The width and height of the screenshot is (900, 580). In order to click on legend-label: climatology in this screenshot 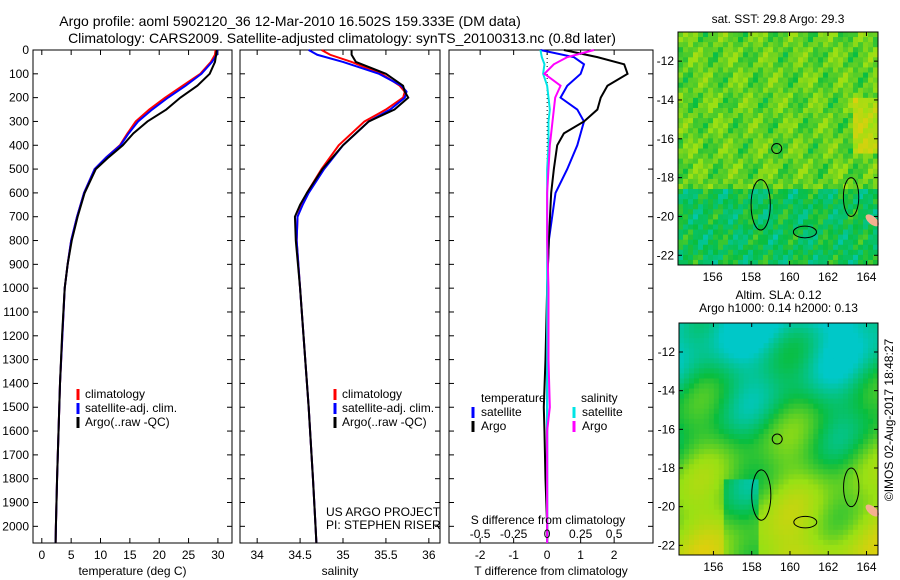, I will do `click(372, 394)`.